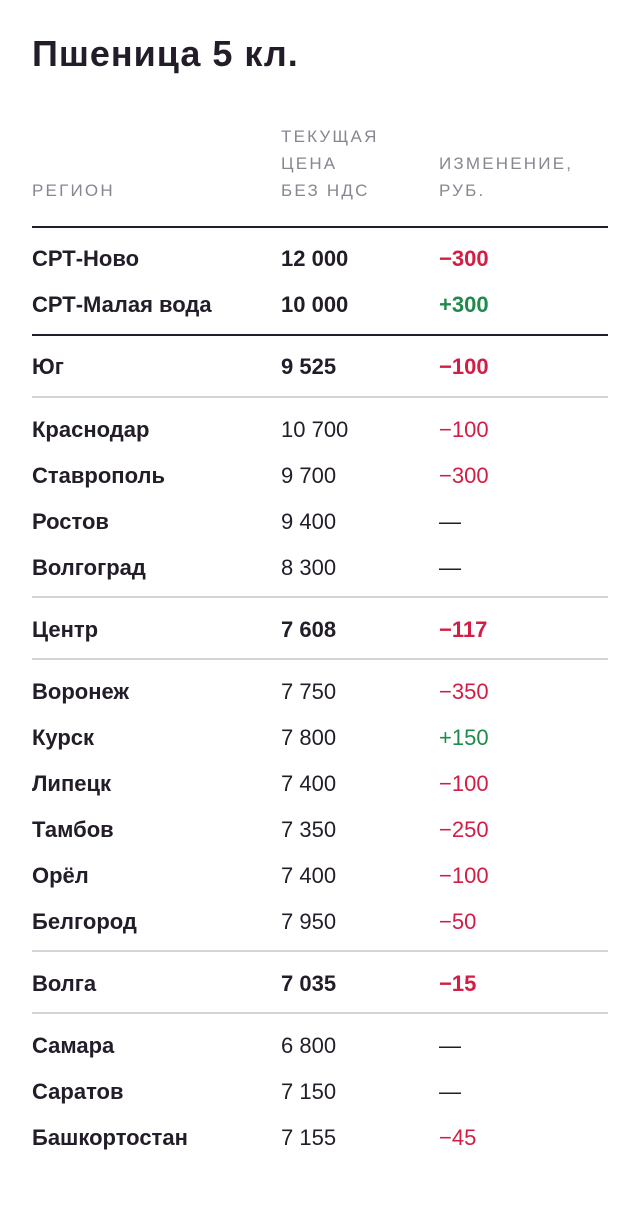 The width and height of the screenshot is (640, 1208). What do you see at coordinates (72, 783) in the screenshot?
I see `row-region: Липецк` at bounding box center [72, 783].